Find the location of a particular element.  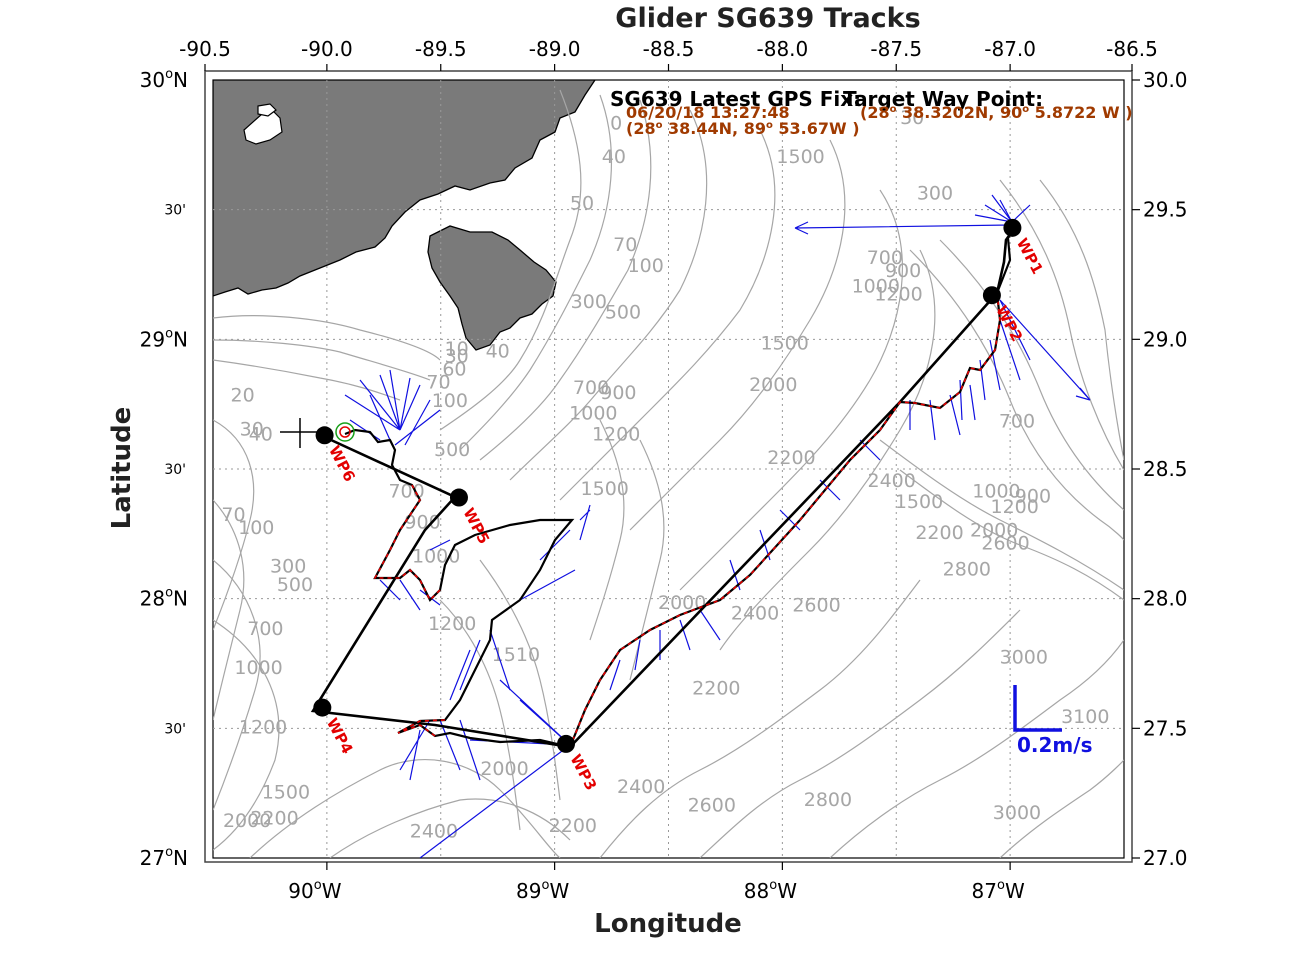

bottom-tick-label: 87oW is located at coordinates (998, 890).